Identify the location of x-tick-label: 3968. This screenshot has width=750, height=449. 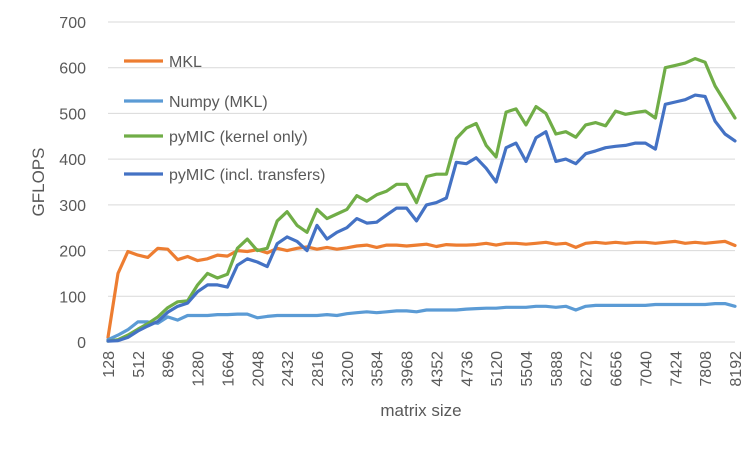
(408, 369).